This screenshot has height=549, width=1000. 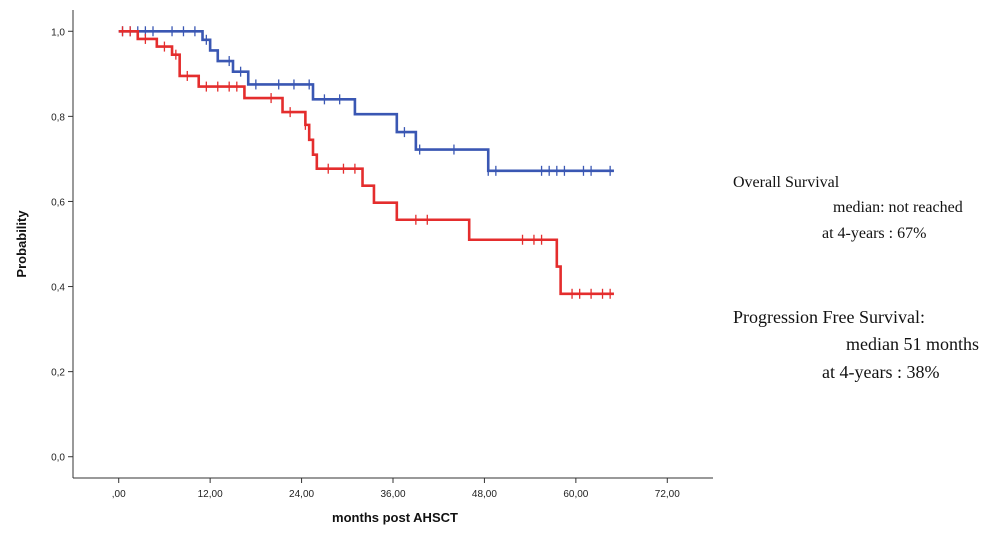 What do you see at coordinates (58, 32) in the screenshot?
I see `y-tick-label: 1,0` at bounding box center [58, 32].